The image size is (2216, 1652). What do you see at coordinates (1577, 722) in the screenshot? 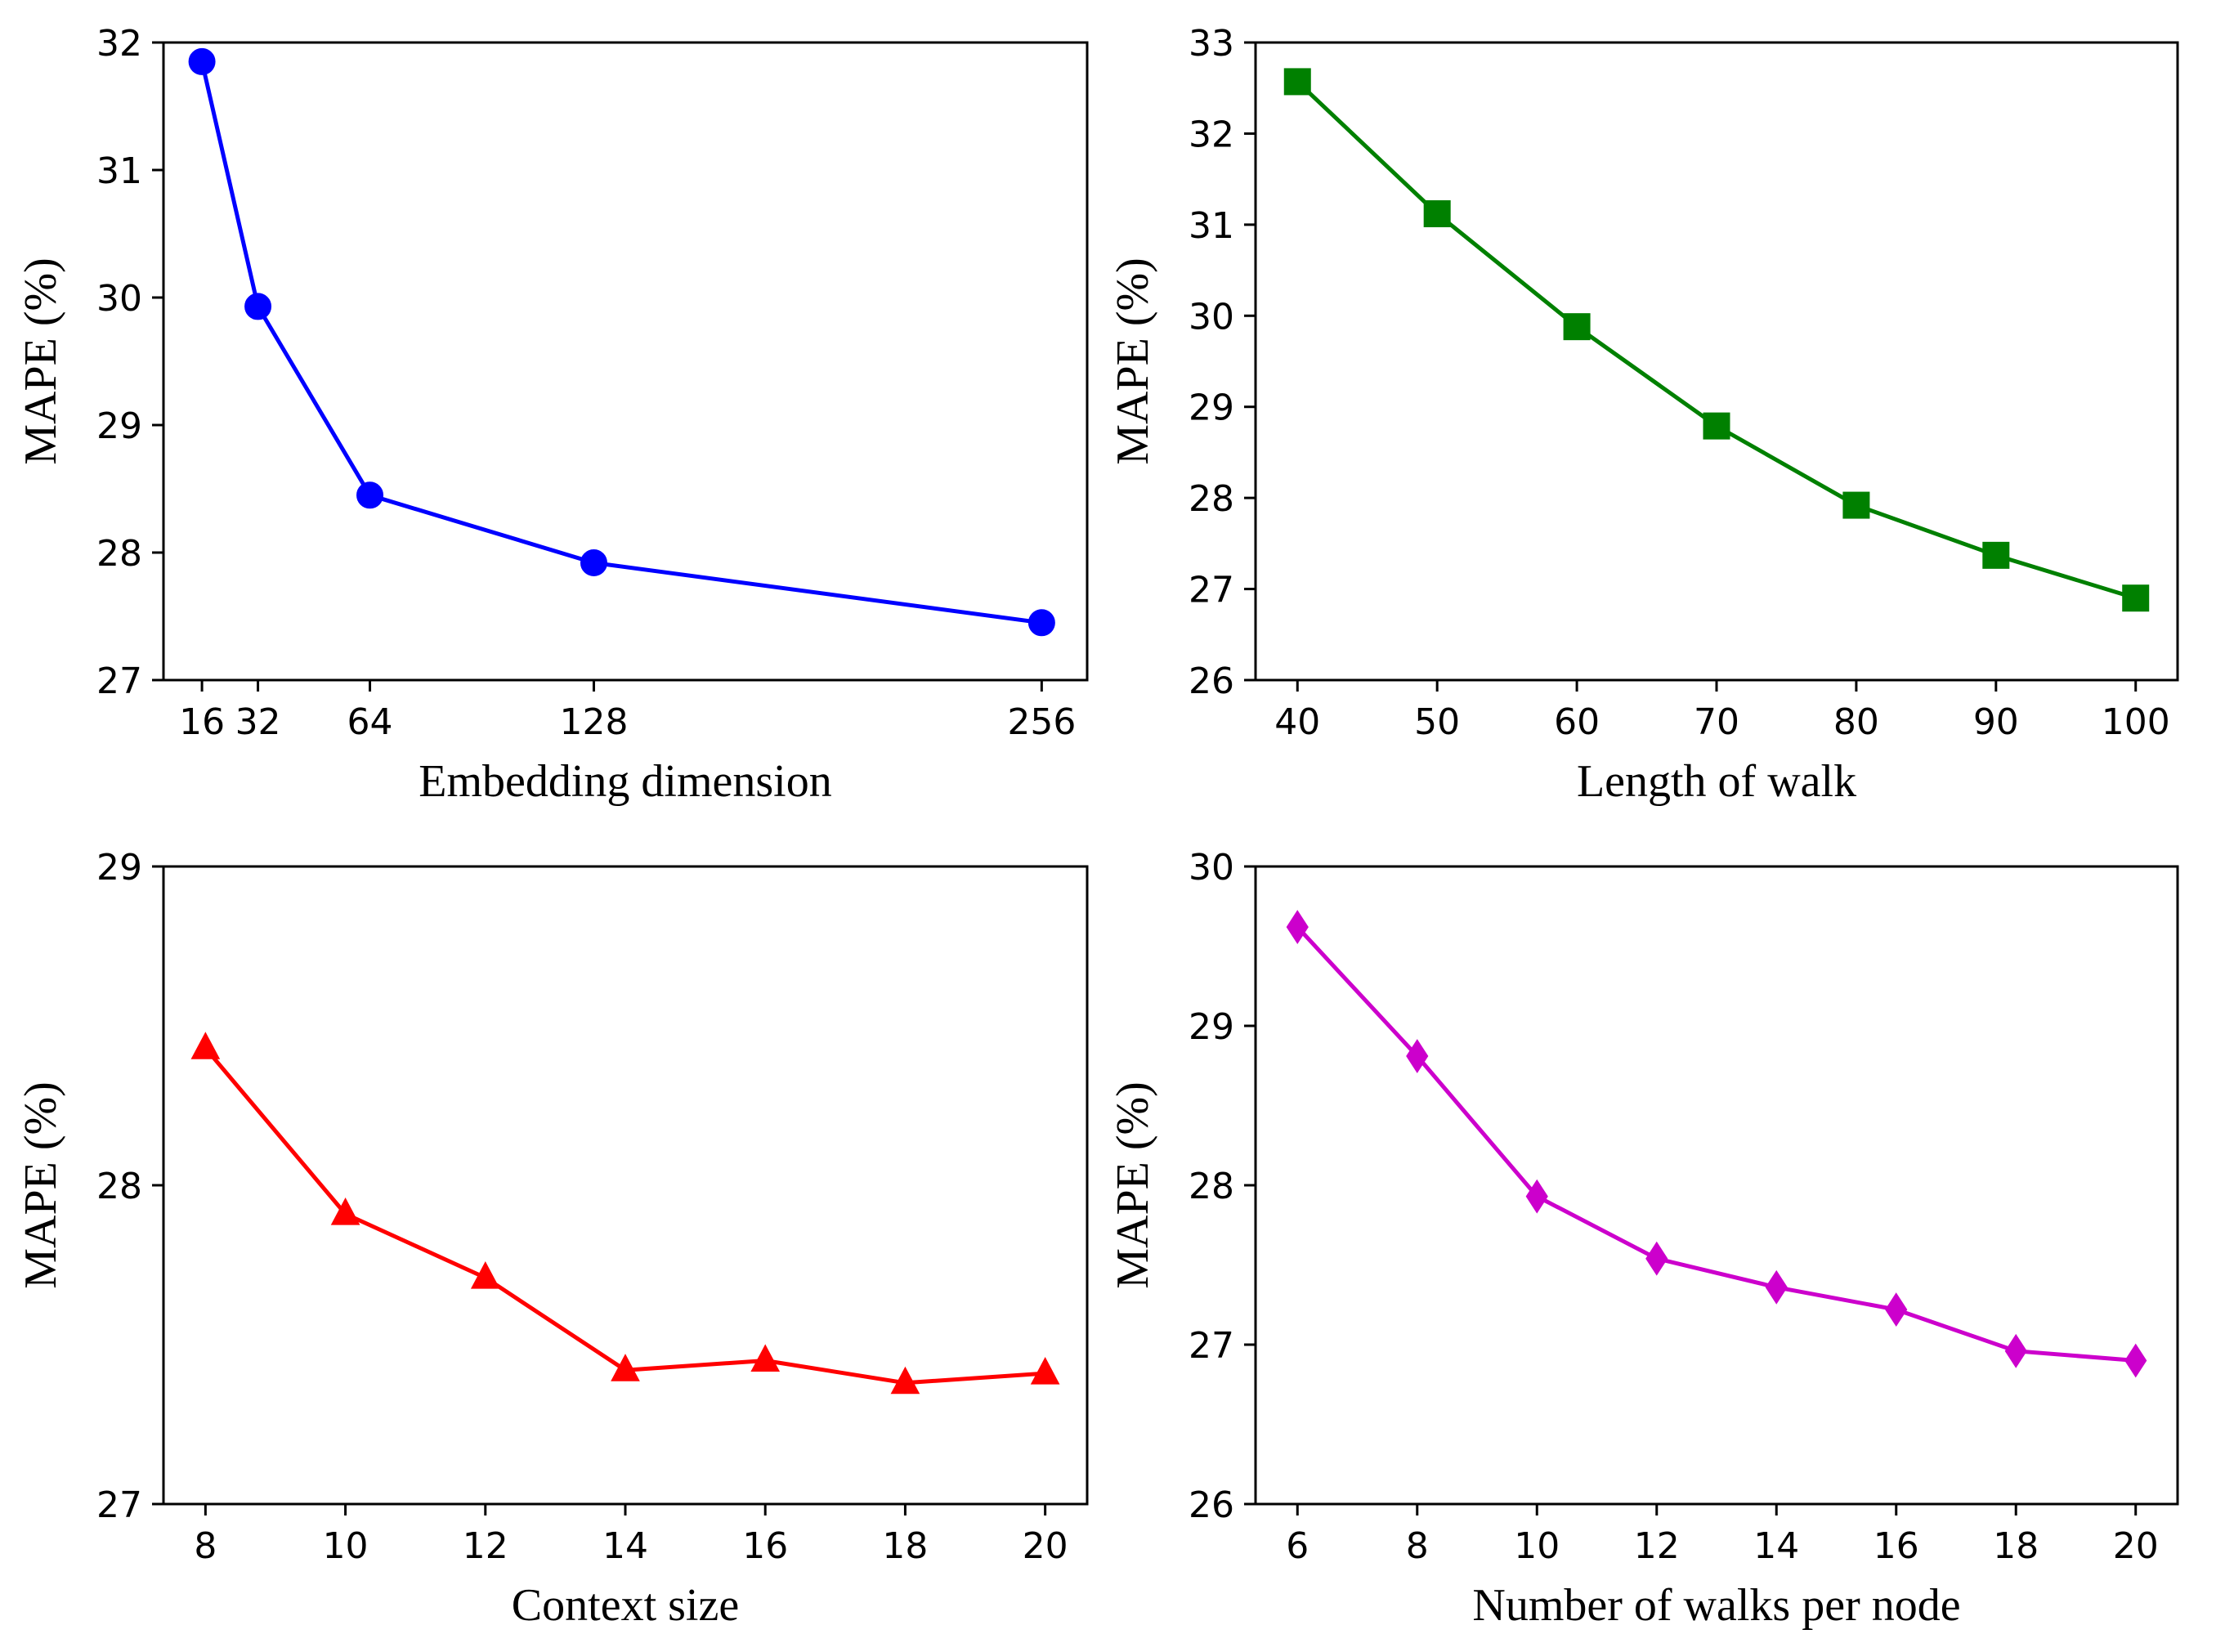
I see `x-tick-label: 60` at bounding box center [1577, 722].